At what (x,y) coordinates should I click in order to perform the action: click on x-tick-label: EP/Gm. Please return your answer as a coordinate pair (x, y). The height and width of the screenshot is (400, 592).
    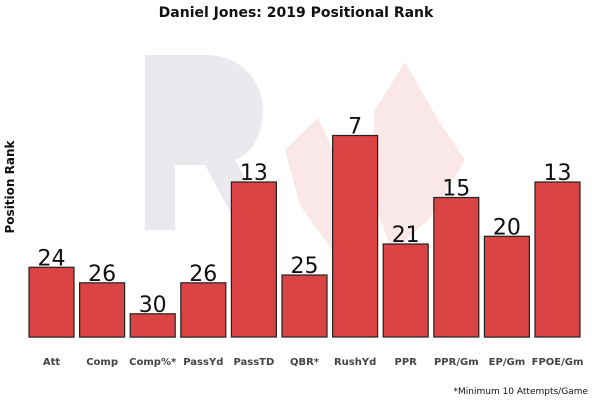
    Looking at the image, I should click on (507, 362).